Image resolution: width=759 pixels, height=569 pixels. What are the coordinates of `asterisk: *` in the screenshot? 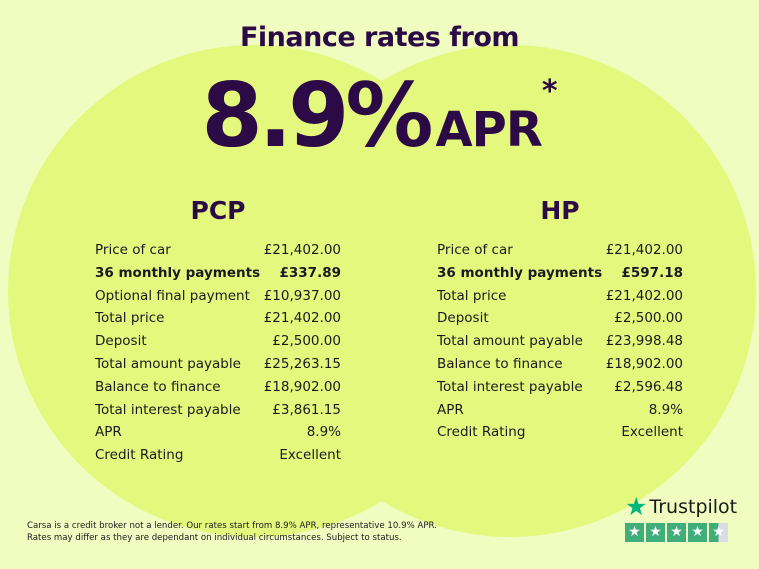 It's located at (549, 91).